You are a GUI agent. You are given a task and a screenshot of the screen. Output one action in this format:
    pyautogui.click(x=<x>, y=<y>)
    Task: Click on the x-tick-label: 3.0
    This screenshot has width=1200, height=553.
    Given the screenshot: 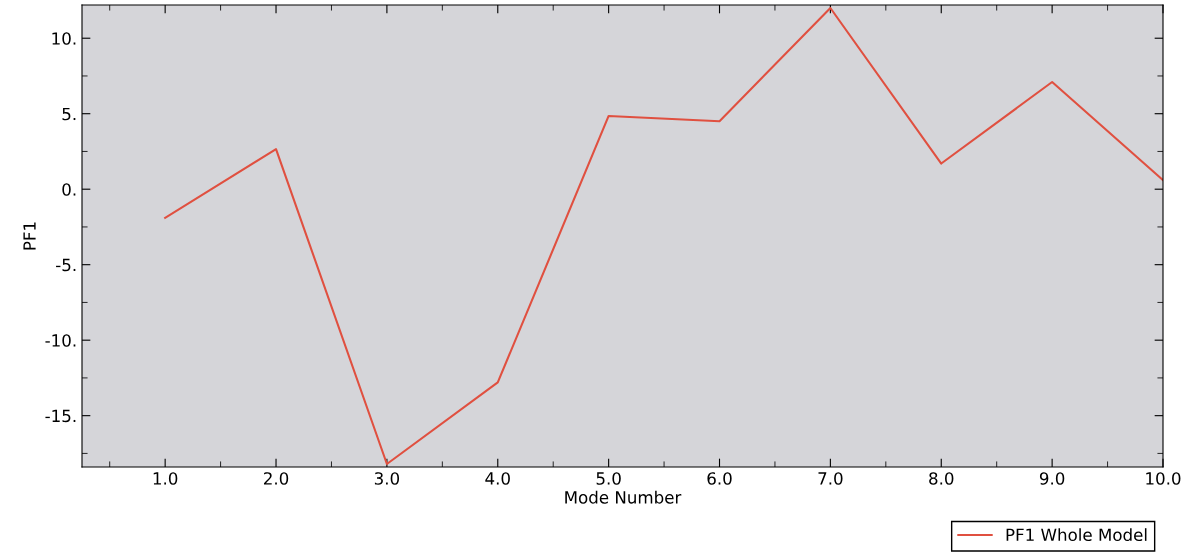 What is the action you would take?
    pyautogui.click(x=387, y=478)
    